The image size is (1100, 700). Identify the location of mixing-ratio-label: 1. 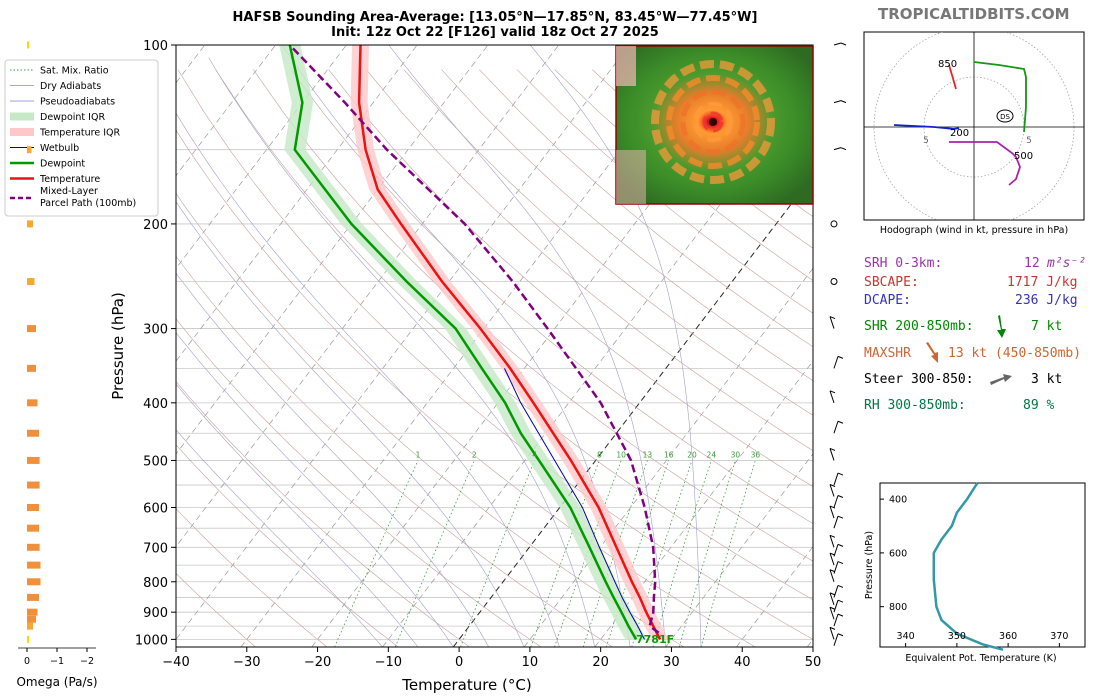
(418, 454).